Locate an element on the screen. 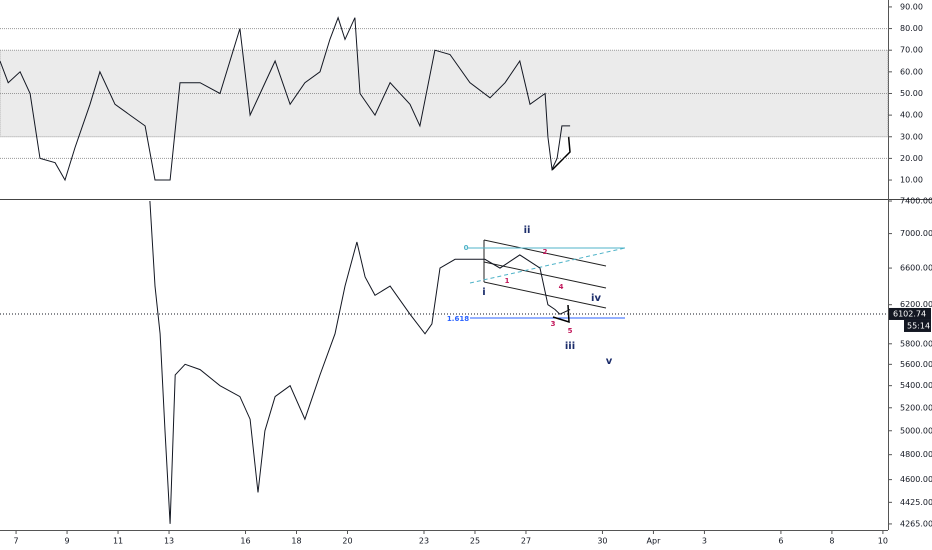 Image resolution: width=932 pixels, height=550 pixels. x-tick-label: 10 is located at coordinates (883, 541).